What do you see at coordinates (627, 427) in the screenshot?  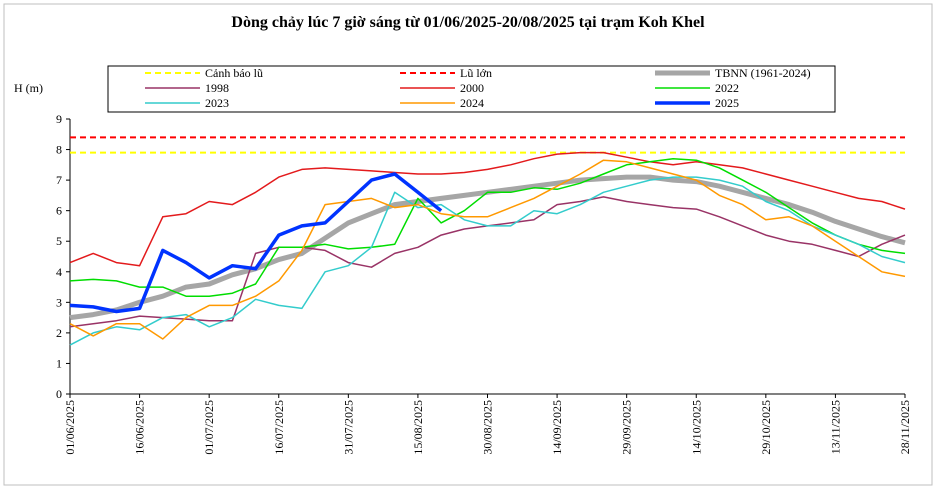 I see `x-tick-label: 29/09/2025` at bounding box center [627, 427].